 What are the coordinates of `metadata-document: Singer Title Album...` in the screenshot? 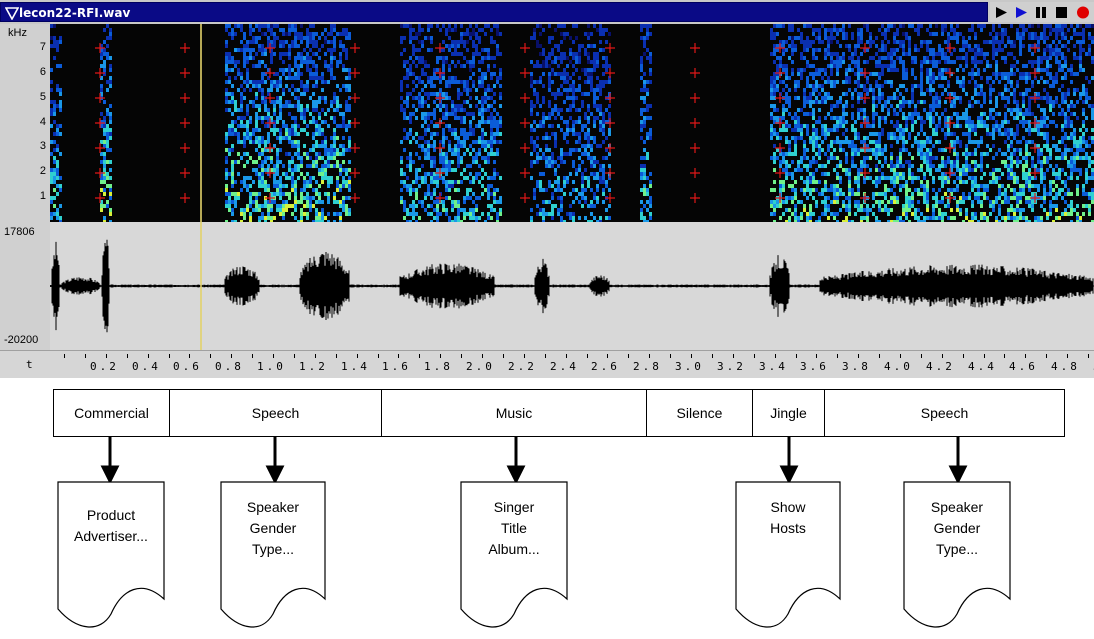 It's located at (514, 559).